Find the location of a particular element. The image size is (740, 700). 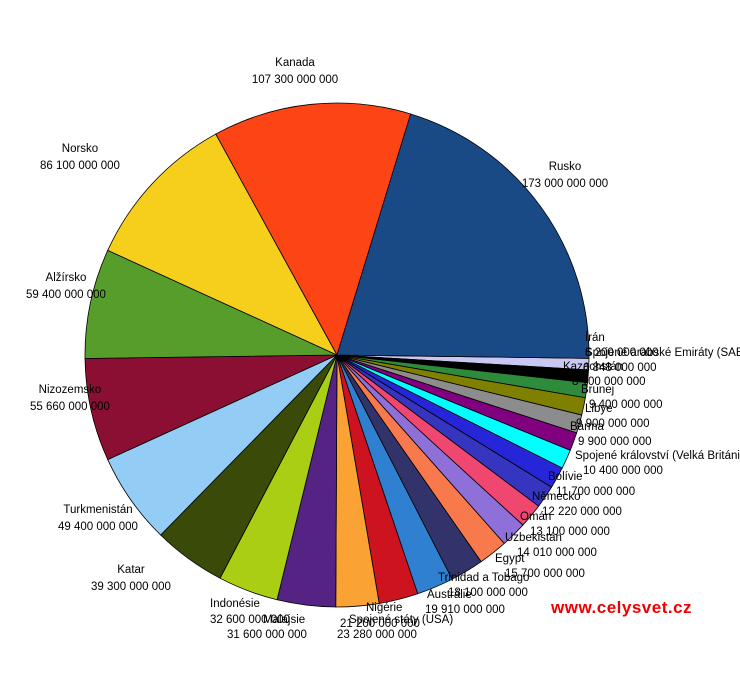

slice-label-value-nigerie: 21 200 000 000 is located at coordinates (380, 624).